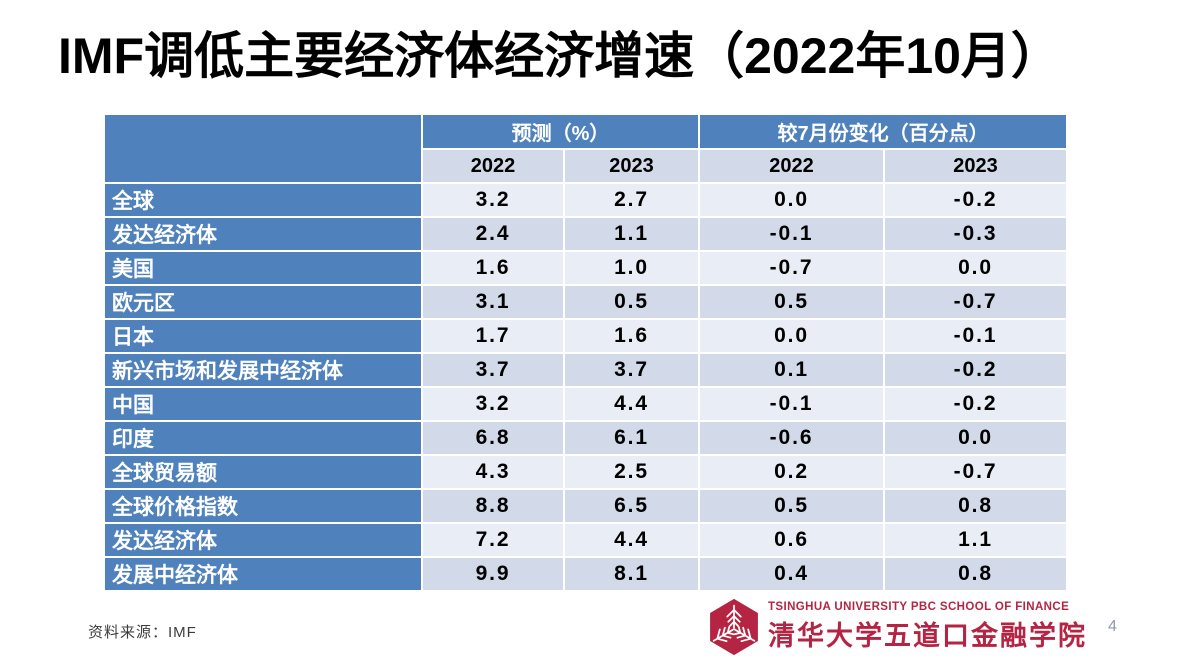  What do you see at coordinates (493, 336) in the screenshot?
I see `value-cell: 1.7` at bounding box center [493, 336].